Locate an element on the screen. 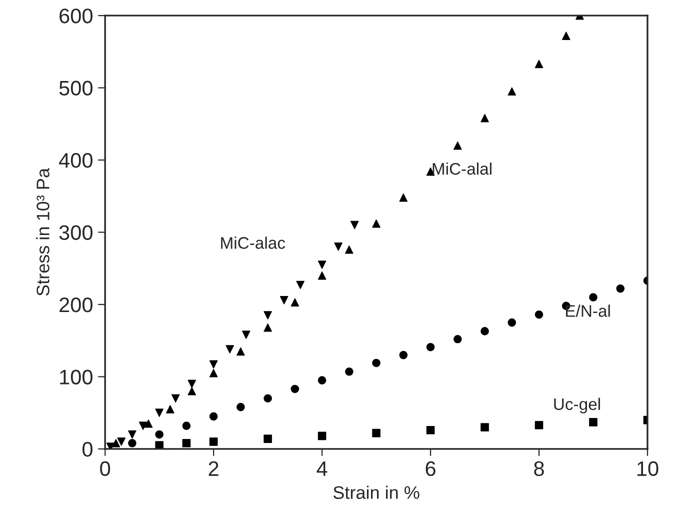 The height and width of the screenshot is (519, 678). y-tick-label: 100 is located at coordinates (76, 377).